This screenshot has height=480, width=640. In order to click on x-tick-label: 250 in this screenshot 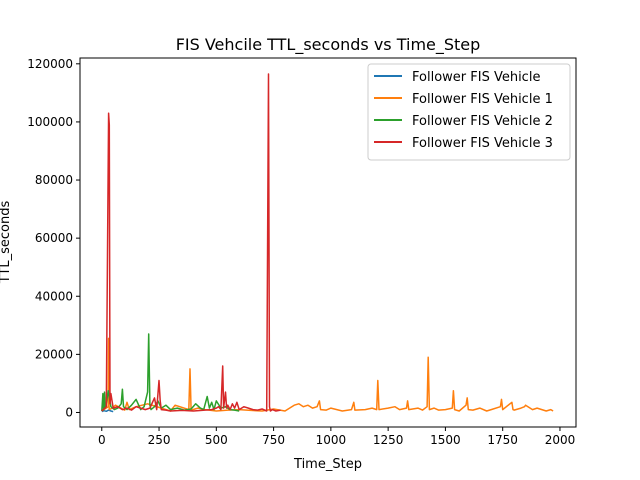, I will do `click(159, 440)`.